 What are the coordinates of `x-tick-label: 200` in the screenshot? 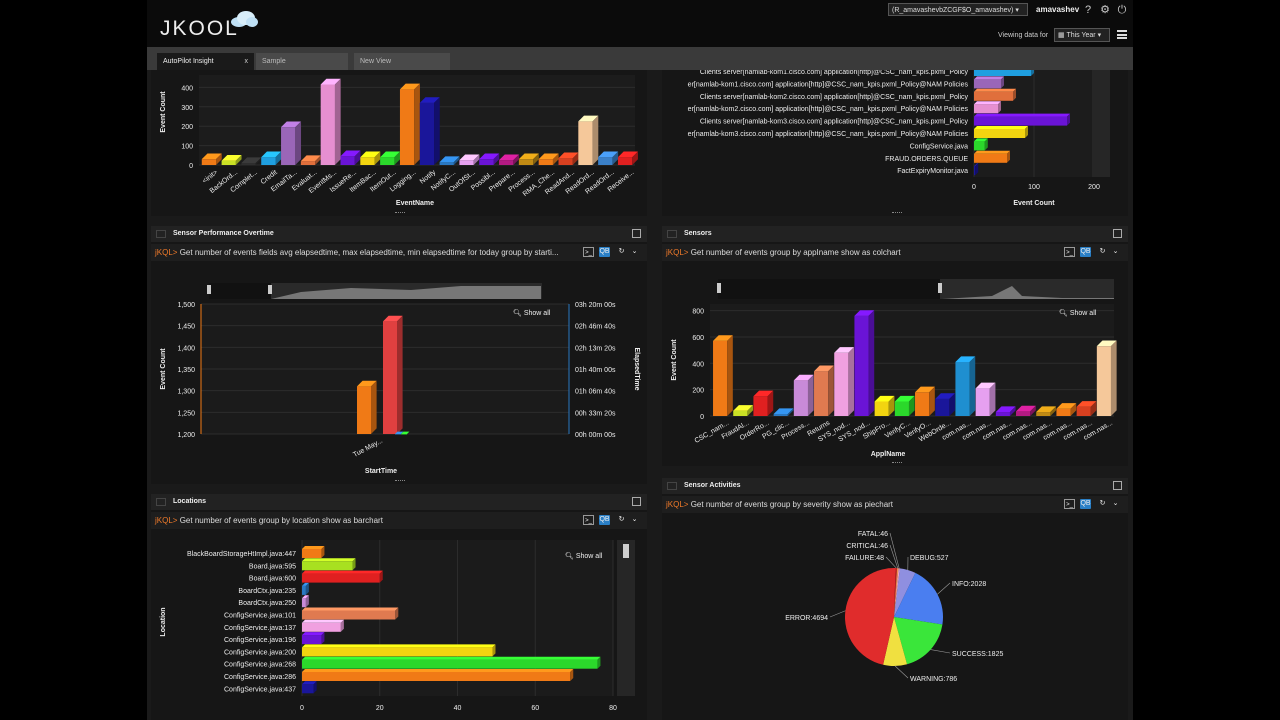 It's located at (1094, 187).